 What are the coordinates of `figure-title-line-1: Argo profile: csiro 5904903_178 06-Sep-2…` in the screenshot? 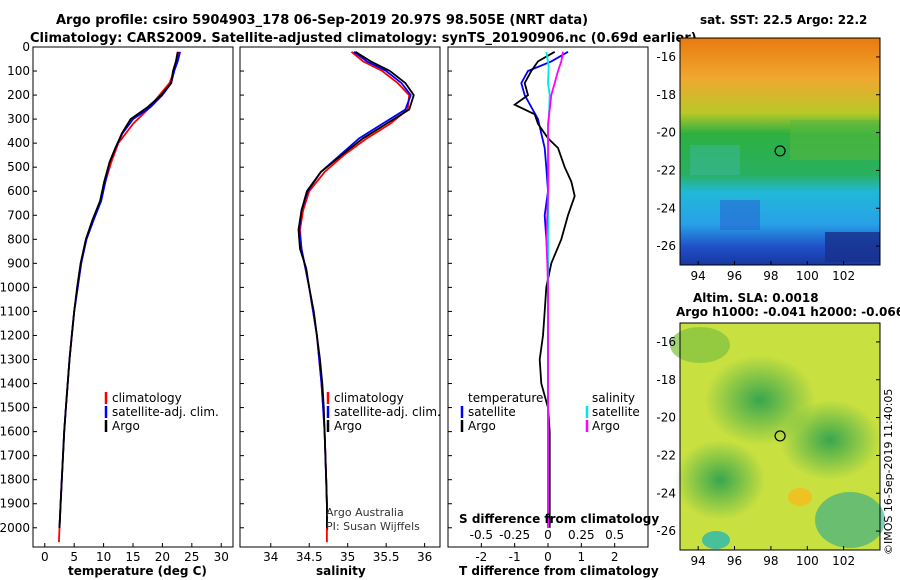 It's located at (322, 20).